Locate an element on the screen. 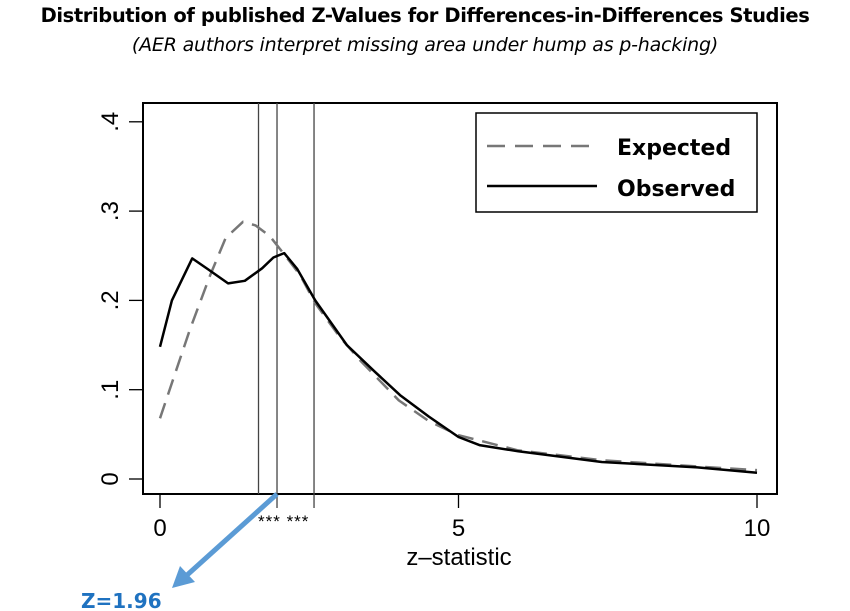  legend-observed-label: Observed is located at coordinates (676, 189).